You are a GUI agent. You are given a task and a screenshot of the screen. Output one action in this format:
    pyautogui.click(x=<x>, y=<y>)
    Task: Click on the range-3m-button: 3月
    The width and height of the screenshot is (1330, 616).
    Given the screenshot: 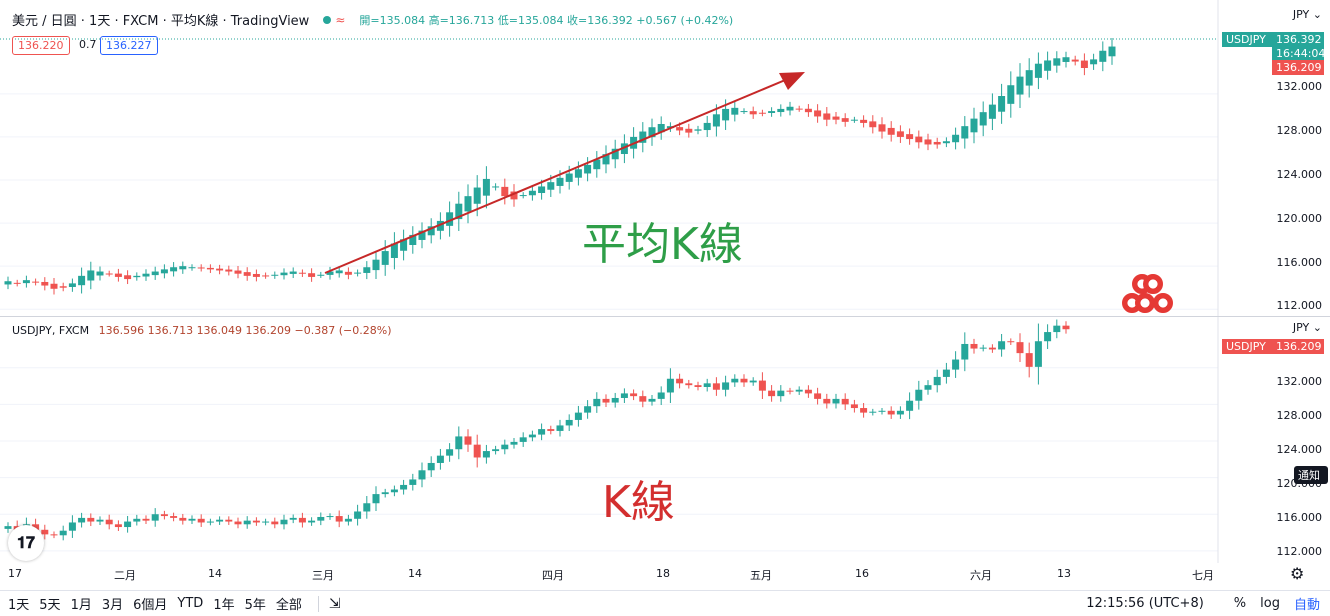 What is the action you would take?
    pyautogui.click(x=112, y=605)
    